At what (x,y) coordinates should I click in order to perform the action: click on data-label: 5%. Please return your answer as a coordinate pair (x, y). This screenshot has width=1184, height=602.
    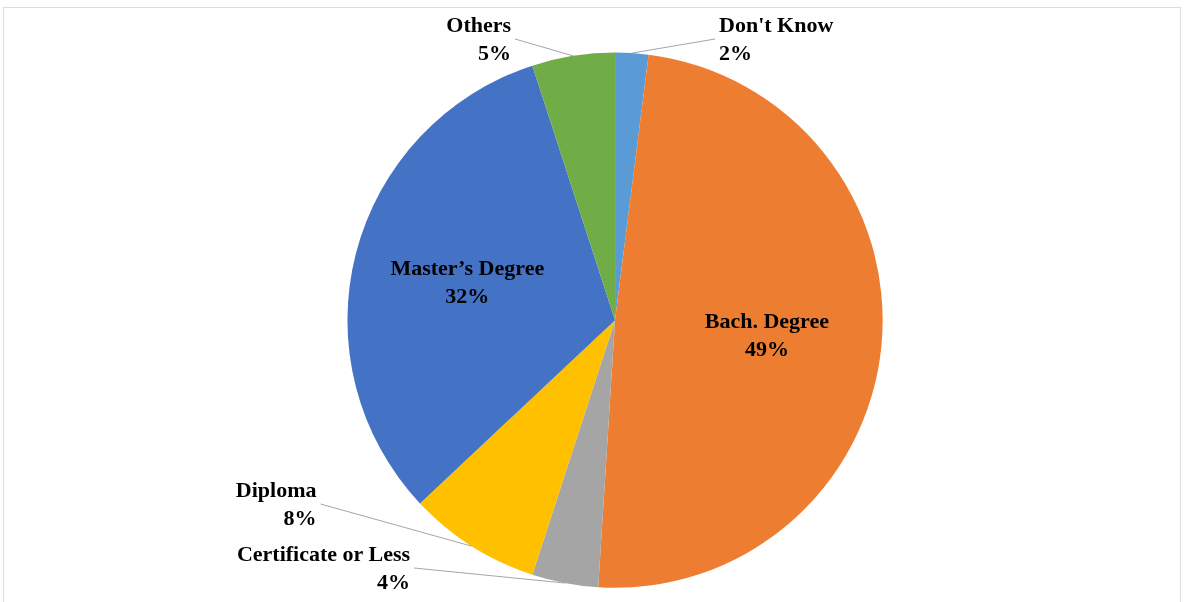
    Looking at the image, I should click on (495, 52).